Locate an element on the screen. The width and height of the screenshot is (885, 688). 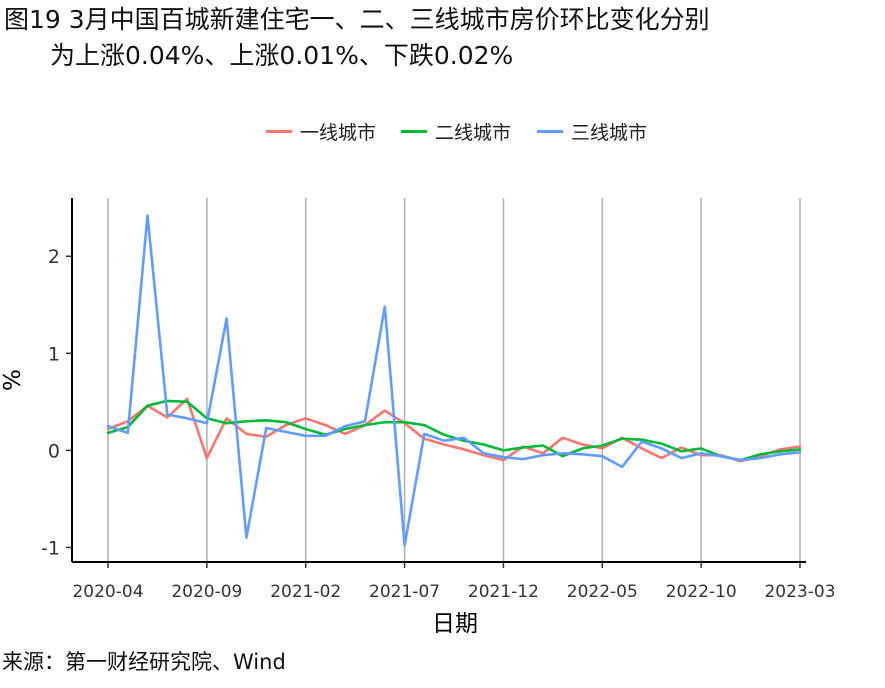
y-tick-label--1: -1 is located at coordinates (50, 548).